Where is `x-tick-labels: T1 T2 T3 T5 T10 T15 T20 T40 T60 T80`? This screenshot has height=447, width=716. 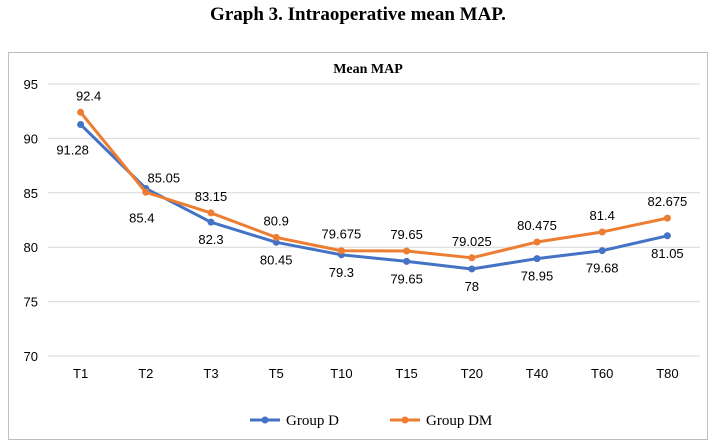
x-tick-labels: T1 T2 T3 T5 T10 T15 T20 T40 T60 T80 is located at coordinates (376, 373).